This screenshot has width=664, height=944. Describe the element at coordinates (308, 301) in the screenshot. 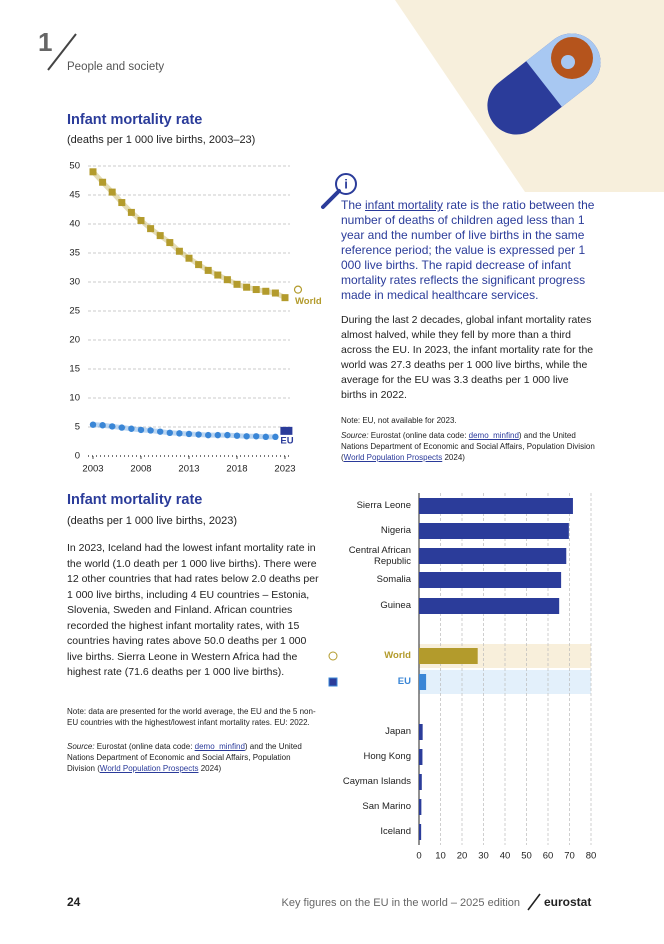

I see `series-label: World` at that location.